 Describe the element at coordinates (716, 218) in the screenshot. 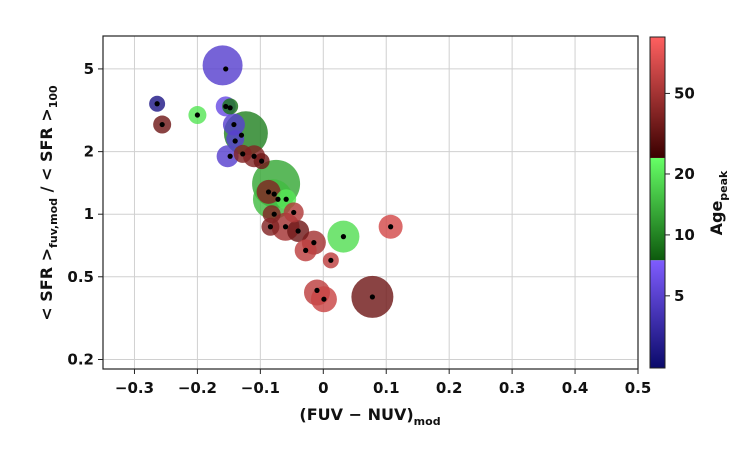

I see `colorbar-label-main: Age` at that location.